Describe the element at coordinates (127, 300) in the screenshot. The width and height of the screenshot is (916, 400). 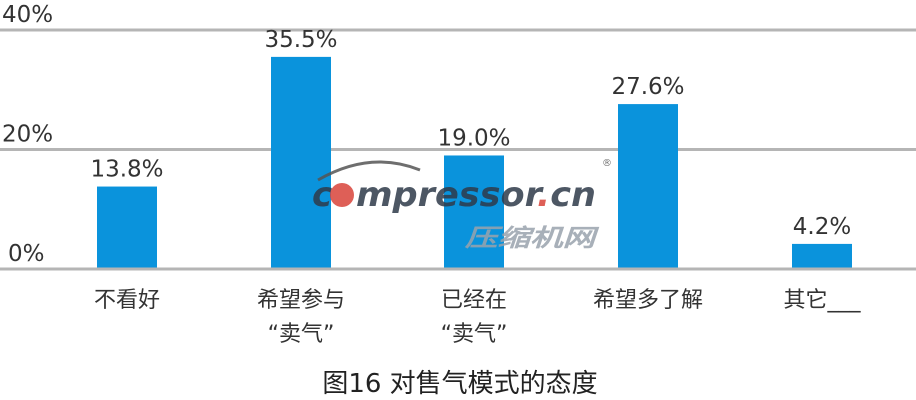
I see `x-tick-label: 不看好` at that location.